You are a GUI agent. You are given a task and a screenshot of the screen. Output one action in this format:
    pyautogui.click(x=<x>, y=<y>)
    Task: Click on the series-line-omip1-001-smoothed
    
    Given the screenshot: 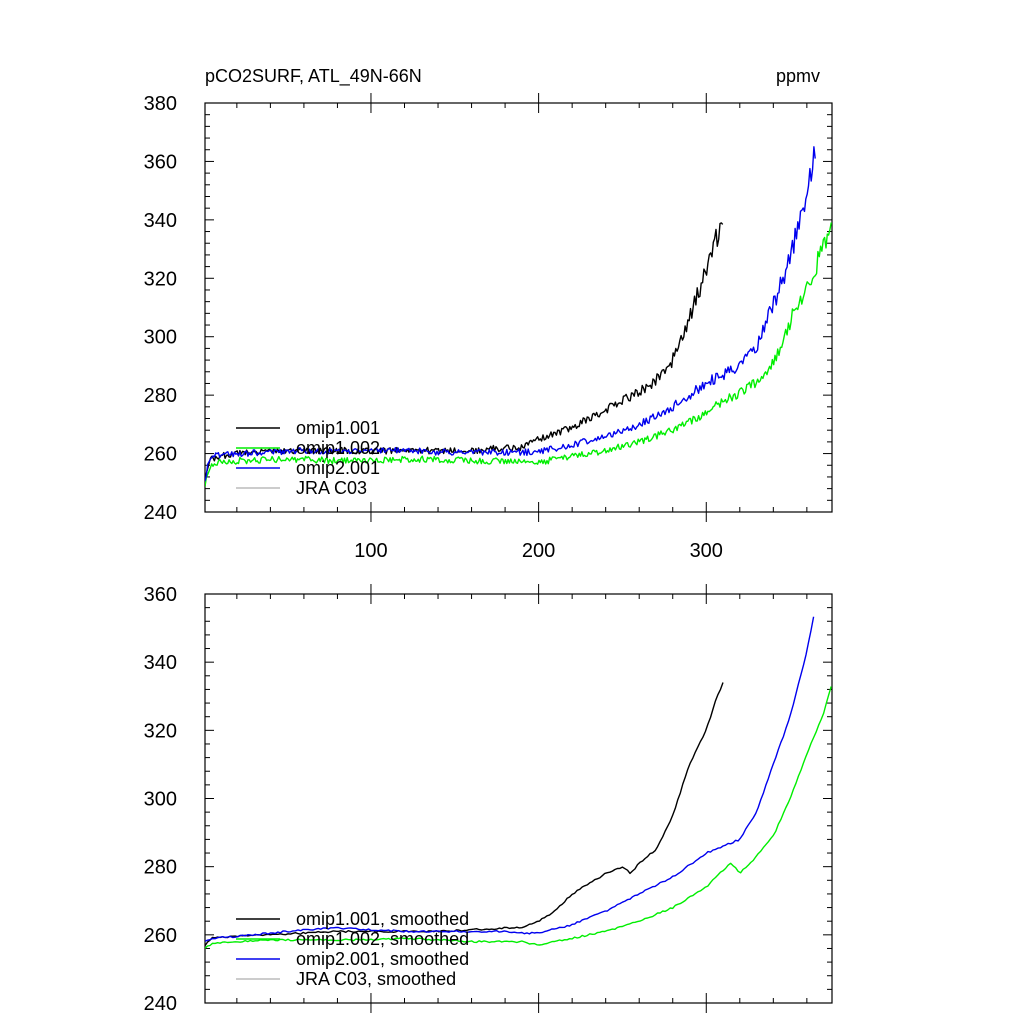 What is the action you would take?
    pyautogui.click(x=464, y=814)
    